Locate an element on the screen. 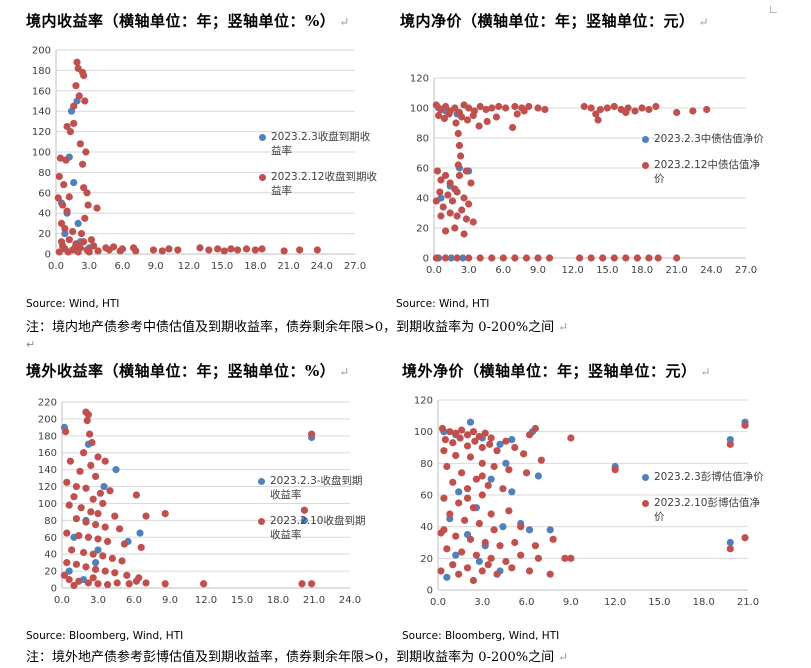 The image size is (811, 668). legend-domestic-yield: 2023.2.3收盘到期收益率 2023.2.12收盘到期收益率 is located at coordinates (317, 170).